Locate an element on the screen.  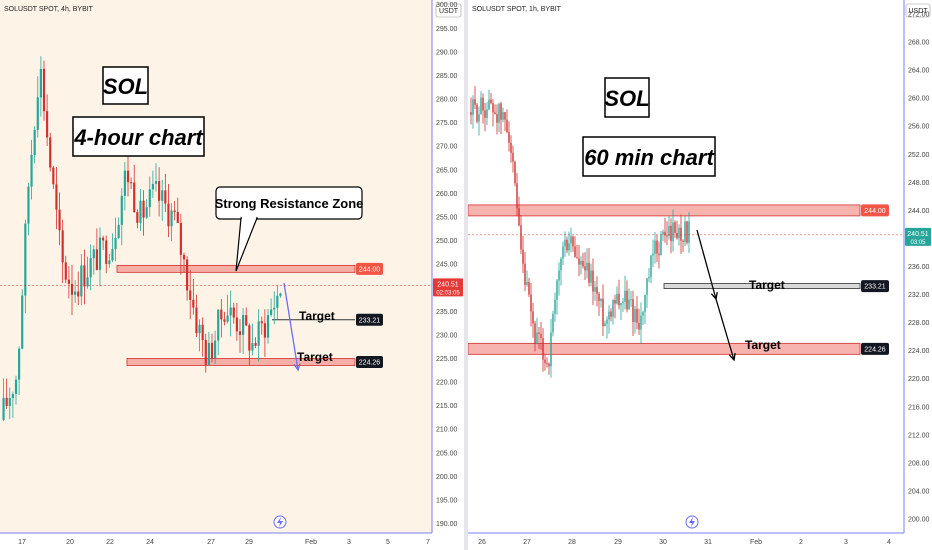
y-tick-label: 248.00 is located at coordinates (919, 183).